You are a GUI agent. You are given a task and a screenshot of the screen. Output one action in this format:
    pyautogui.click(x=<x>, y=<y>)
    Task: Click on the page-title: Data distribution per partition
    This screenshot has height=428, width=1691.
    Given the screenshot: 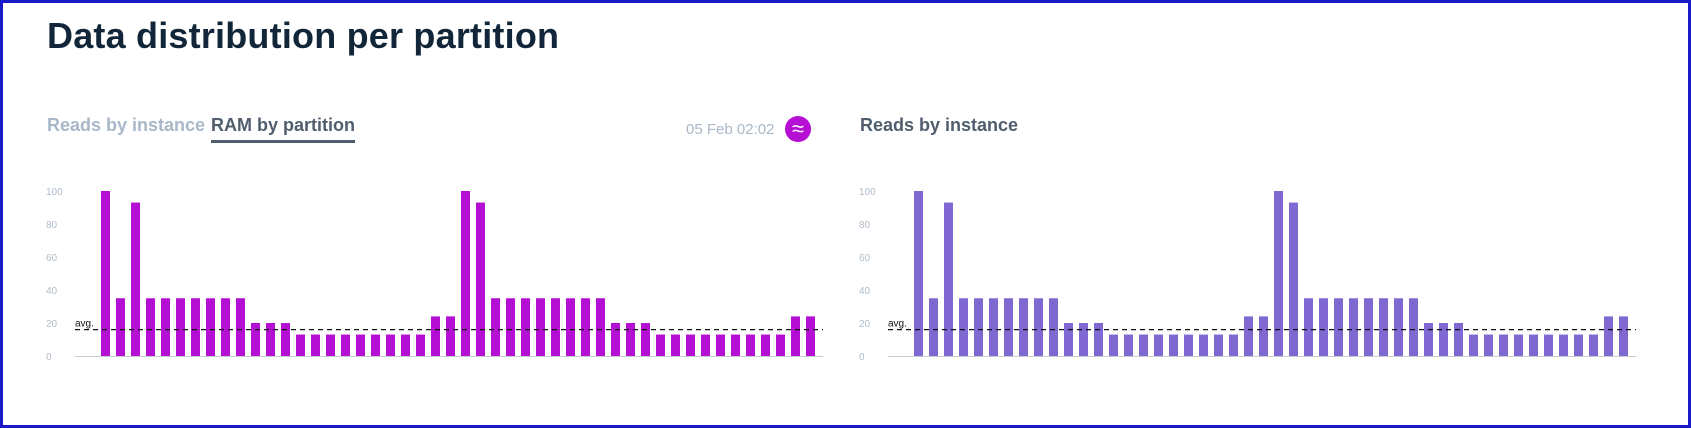 What is the action you would take?
    pyautogui.click(x=303, y=35)
    